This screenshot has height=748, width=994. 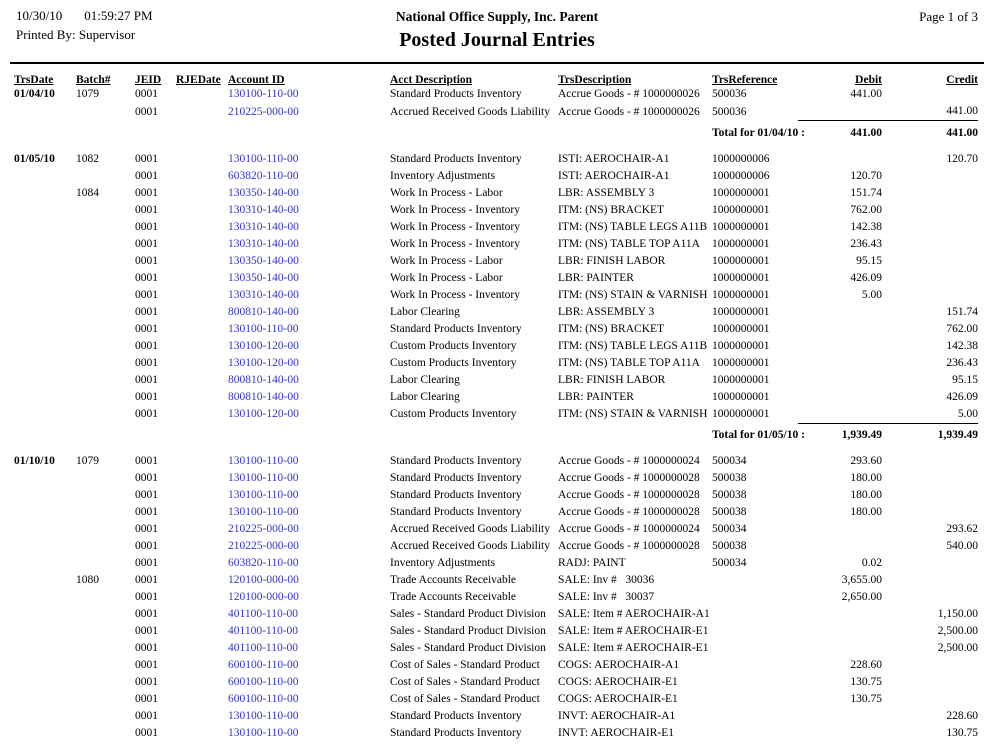 I want to click on cell-trs_desc: ITM: (NS) TABLE TOP A11A, so click(x=629, y=243).